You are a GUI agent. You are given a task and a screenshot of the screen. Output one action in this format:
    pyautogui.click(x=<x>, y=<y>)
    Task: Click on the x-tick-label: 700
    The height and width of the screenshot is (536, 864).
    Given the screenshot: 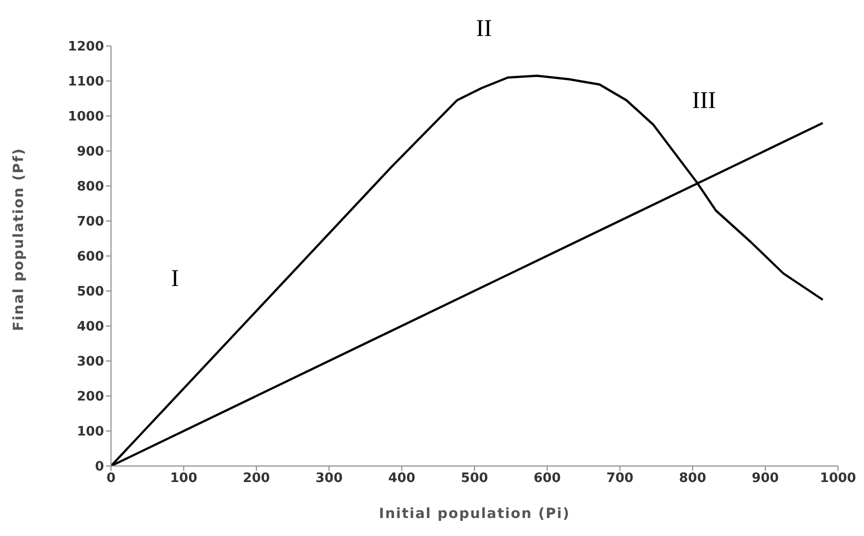 What is the action you would take?
    pyautogui.click(x=620, y=478)
    